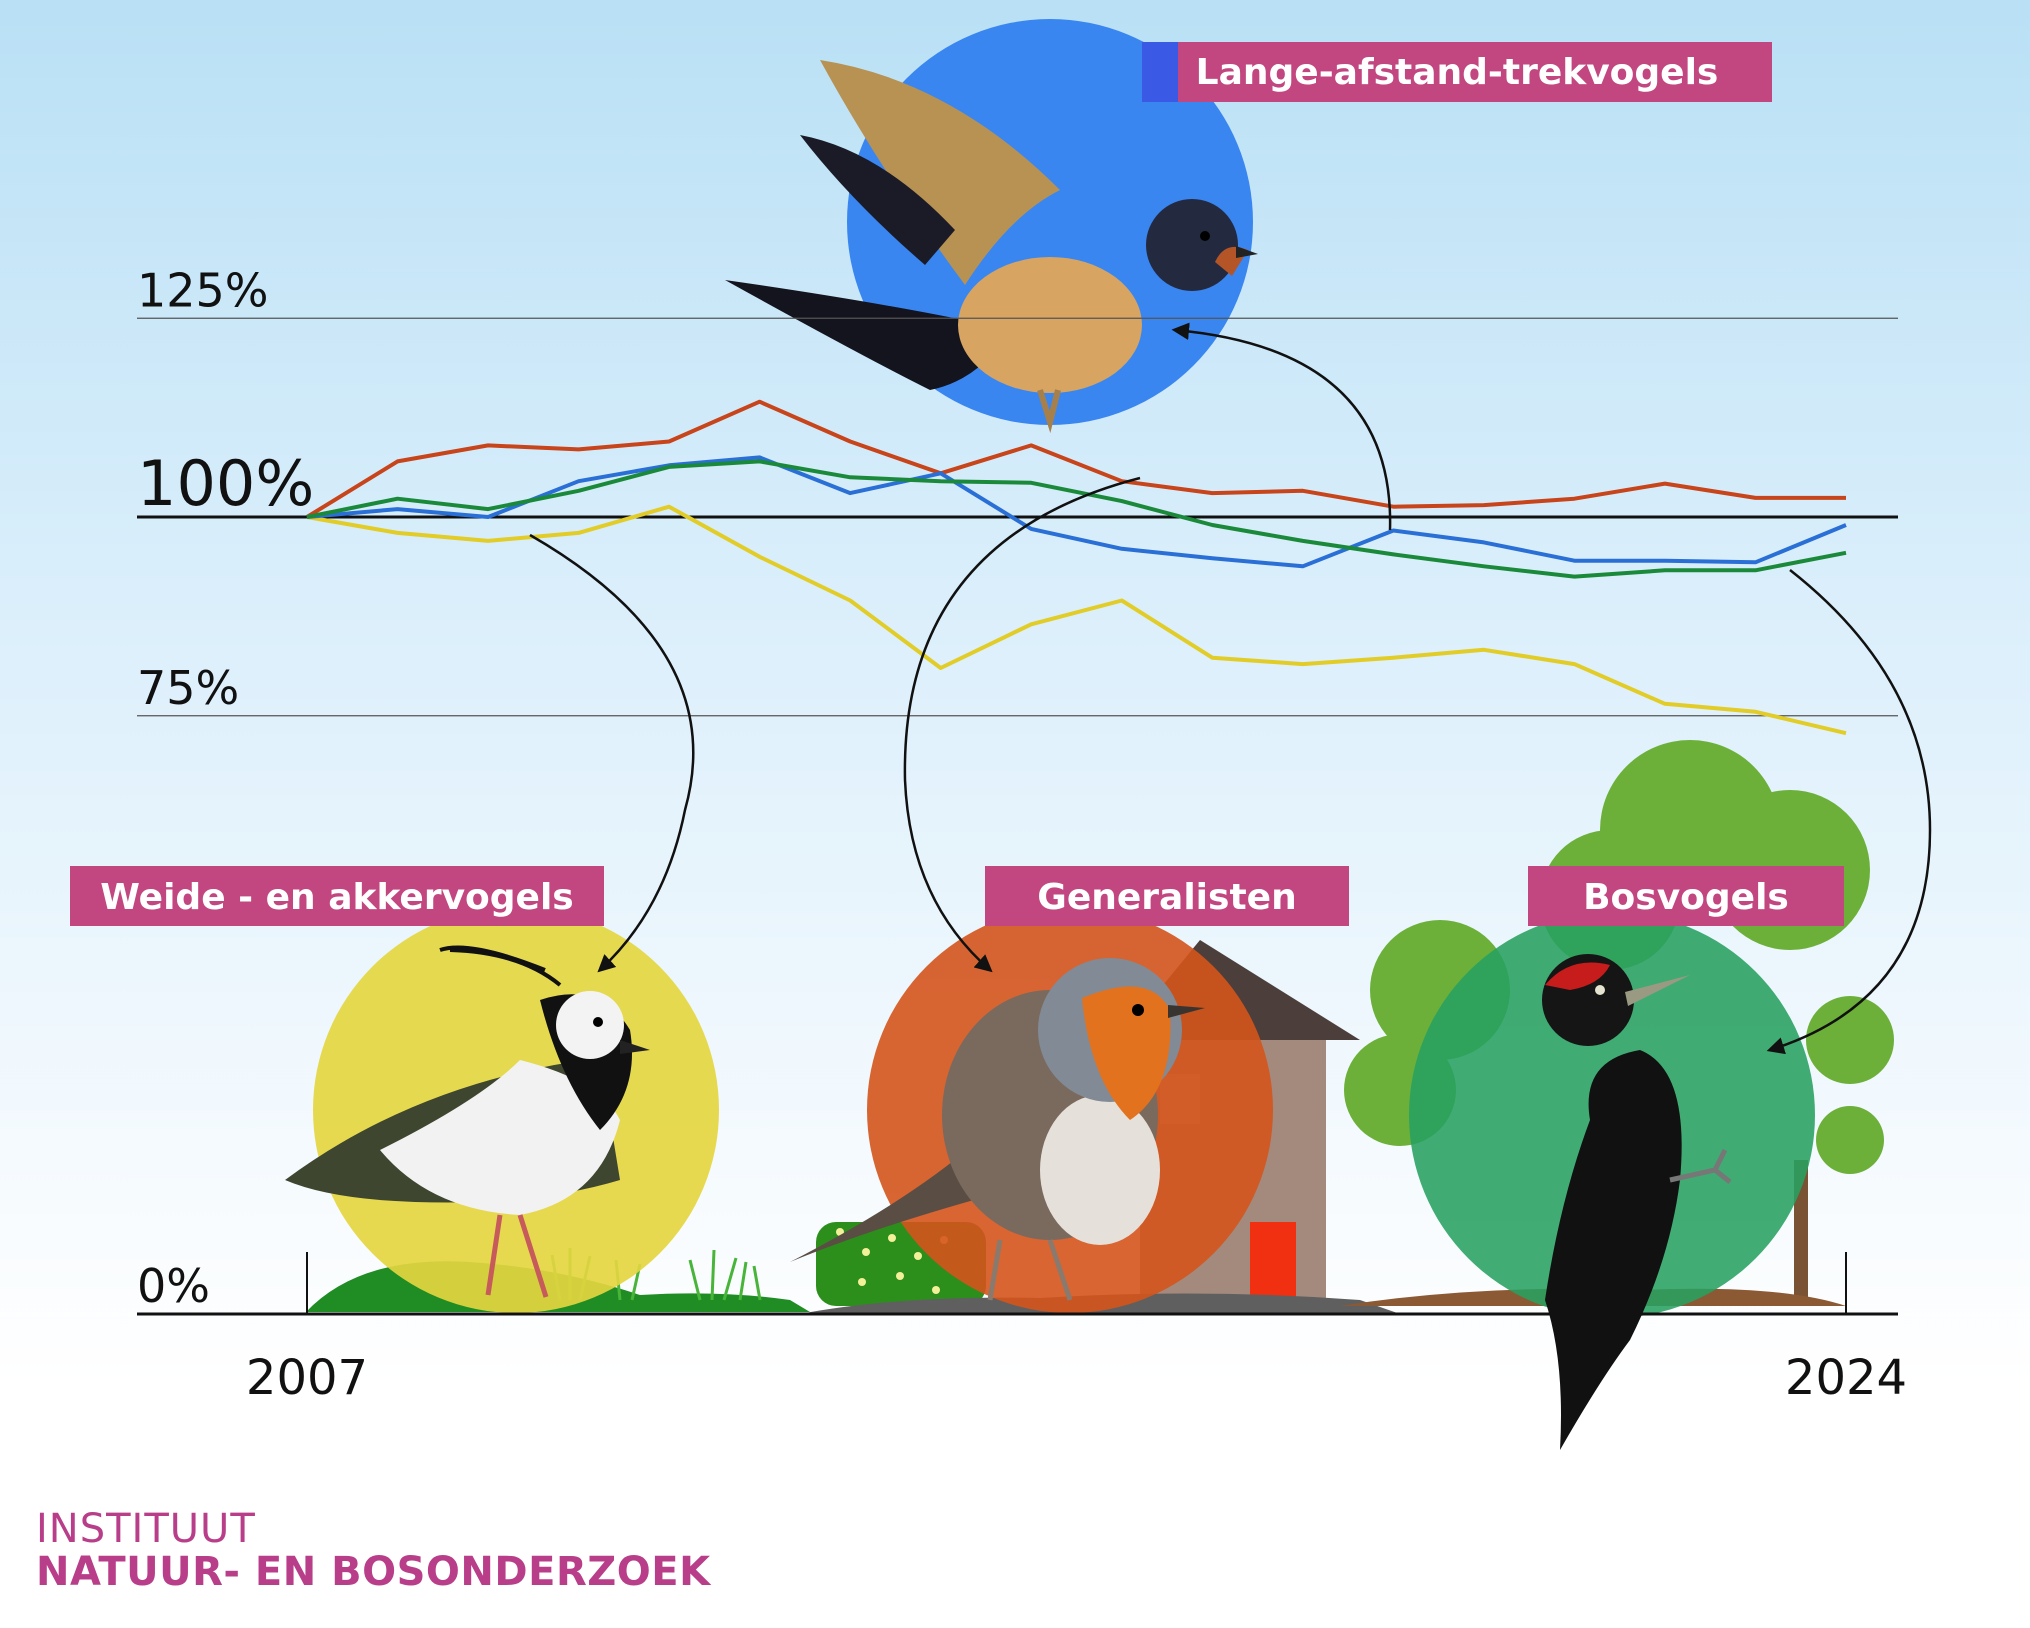  Describe the element at coordinates (188, 688) in the screenshot. I see `y-tick-label: 75%` at that location.